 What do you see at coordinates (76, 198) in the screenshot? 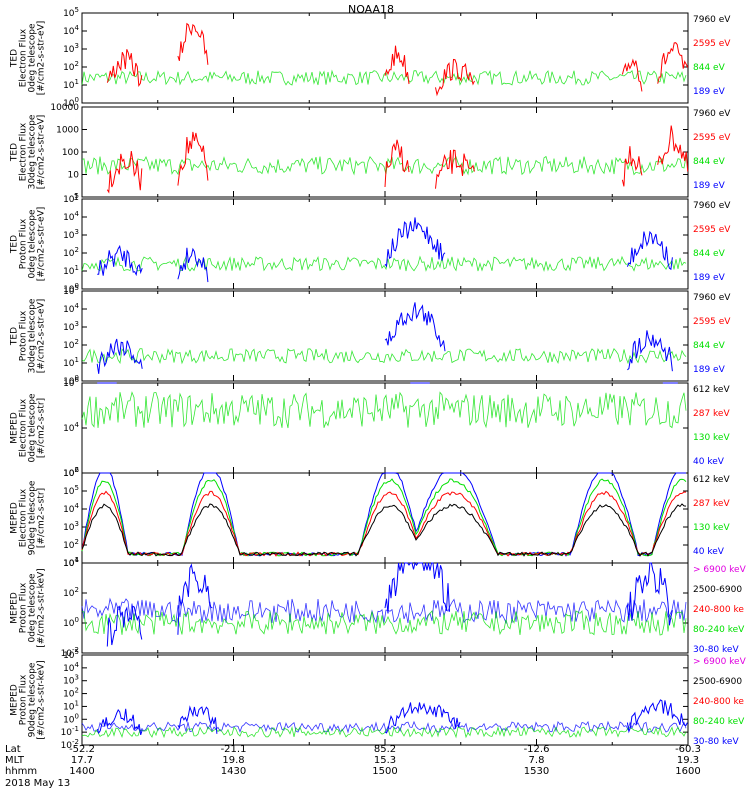
I see `y-tick-label: 1` at bounding box center [76, 198].